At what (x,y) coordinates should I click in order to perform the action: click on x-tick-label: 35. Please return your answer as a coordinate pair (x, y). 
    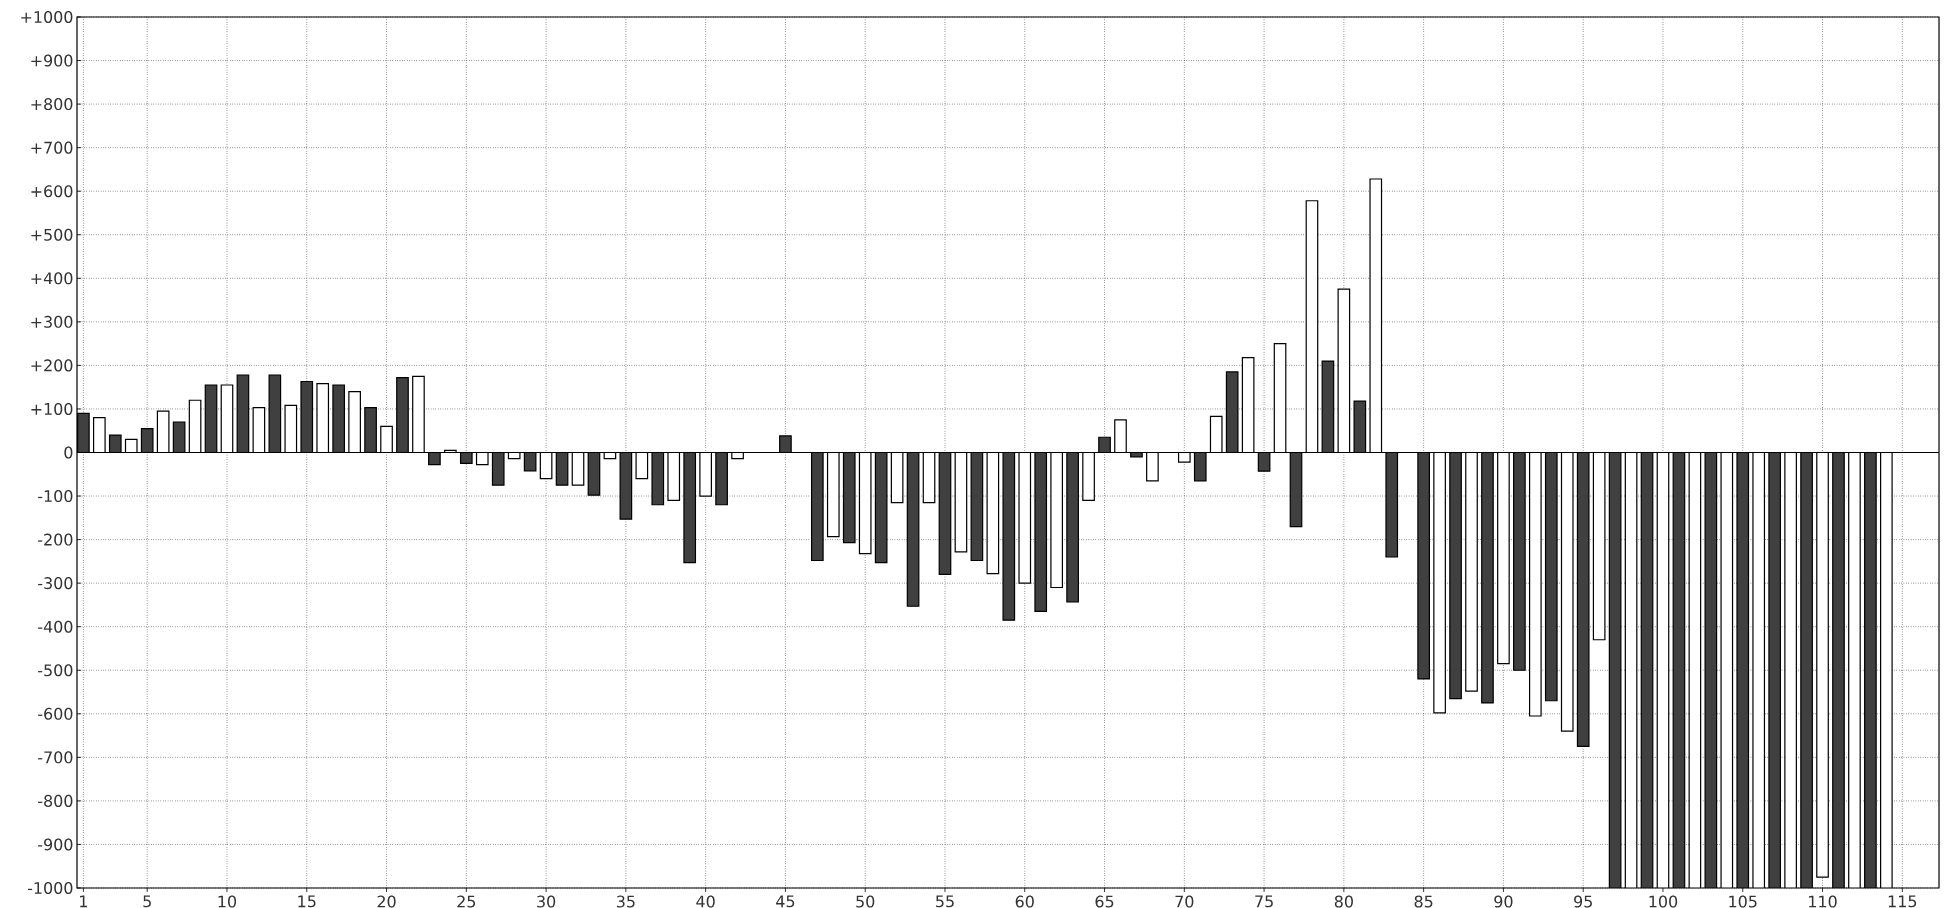
    Looking at the image, I should click on (625, 901).